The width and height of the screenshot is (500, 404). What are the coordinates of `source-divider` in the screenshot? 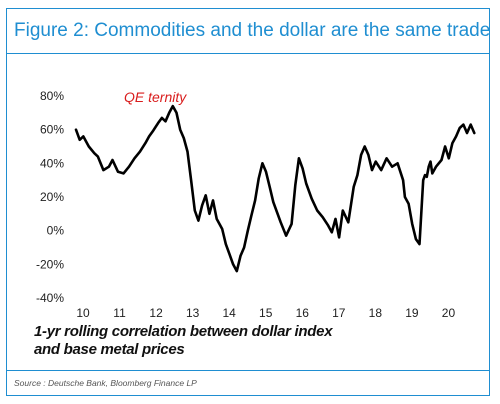 It's located at (248, 370).